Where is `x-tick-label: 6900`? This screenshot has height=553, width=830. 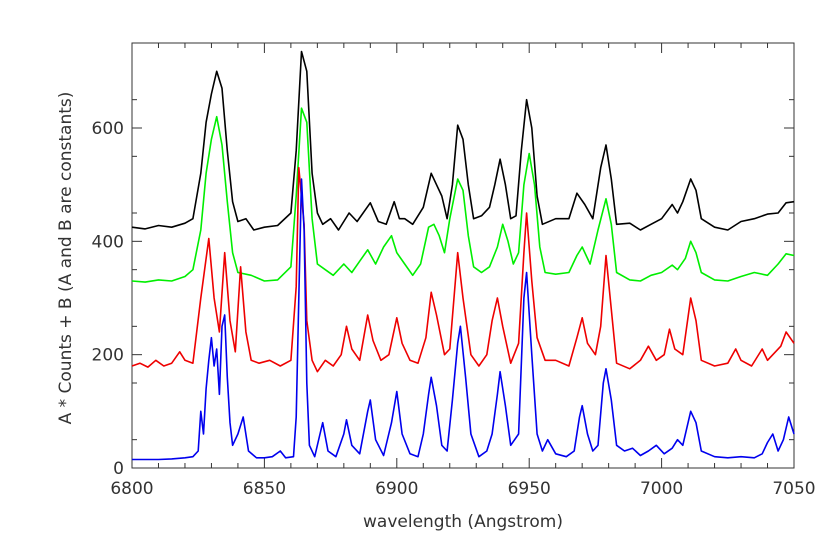 x-tick-label: 6900 is located at coordinates (396, 489).